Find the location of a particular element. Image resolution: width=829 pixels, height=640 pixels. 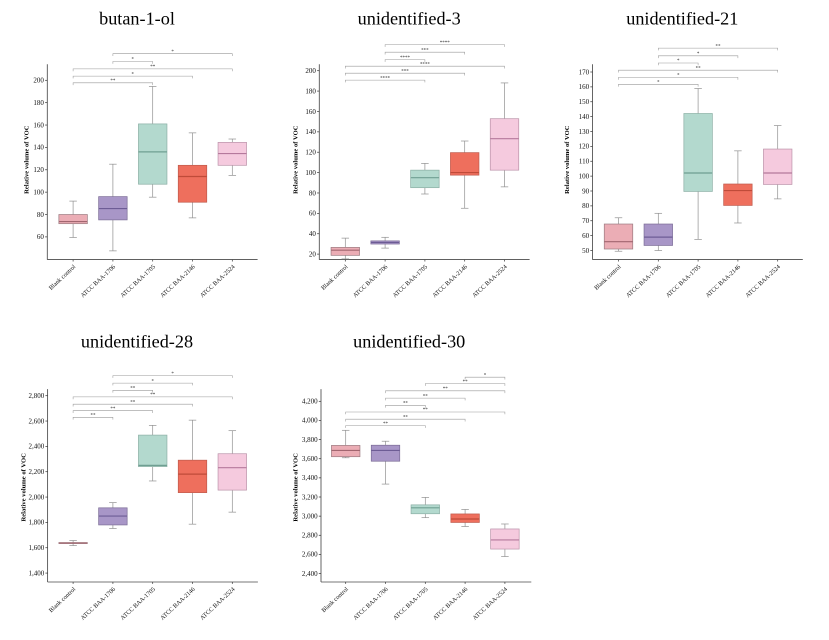

svg-text: 3,200 is located at coordinates (310, 497).